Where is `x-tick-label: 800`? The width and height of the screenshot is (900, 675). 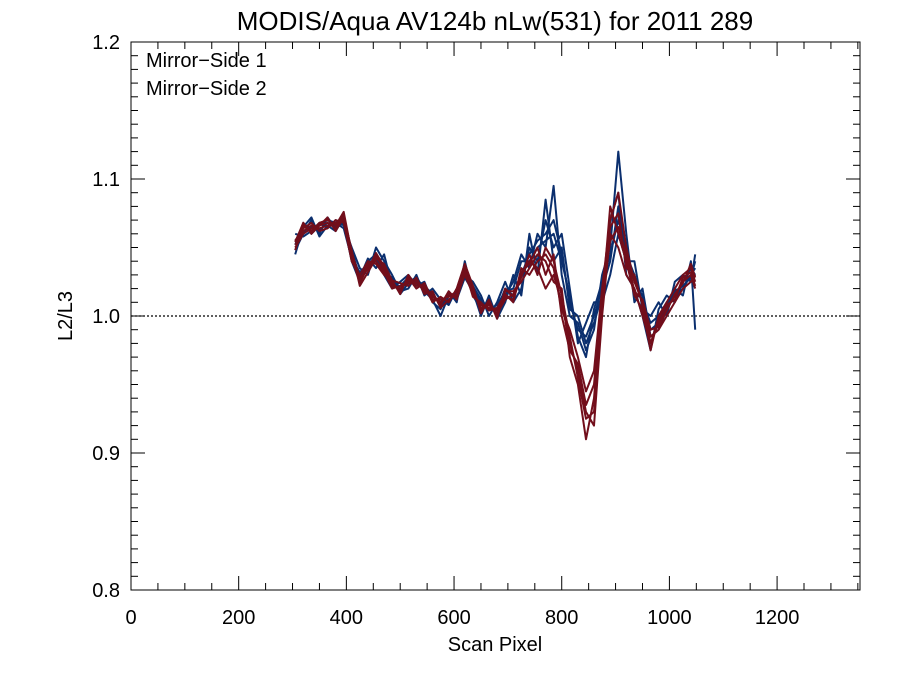 x-tick-label: 800 is located at coordinates (561, 618).